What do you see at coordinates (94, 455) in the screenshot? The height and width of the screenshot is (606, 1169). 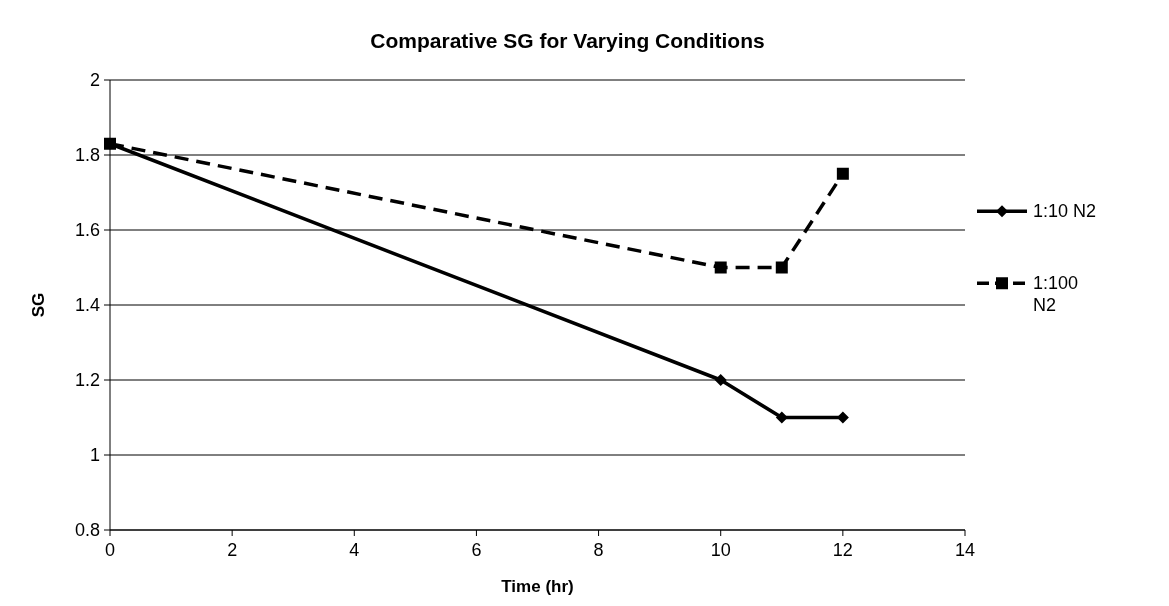 I see `y-tick-label: 1` at bounding box center [94, 455].